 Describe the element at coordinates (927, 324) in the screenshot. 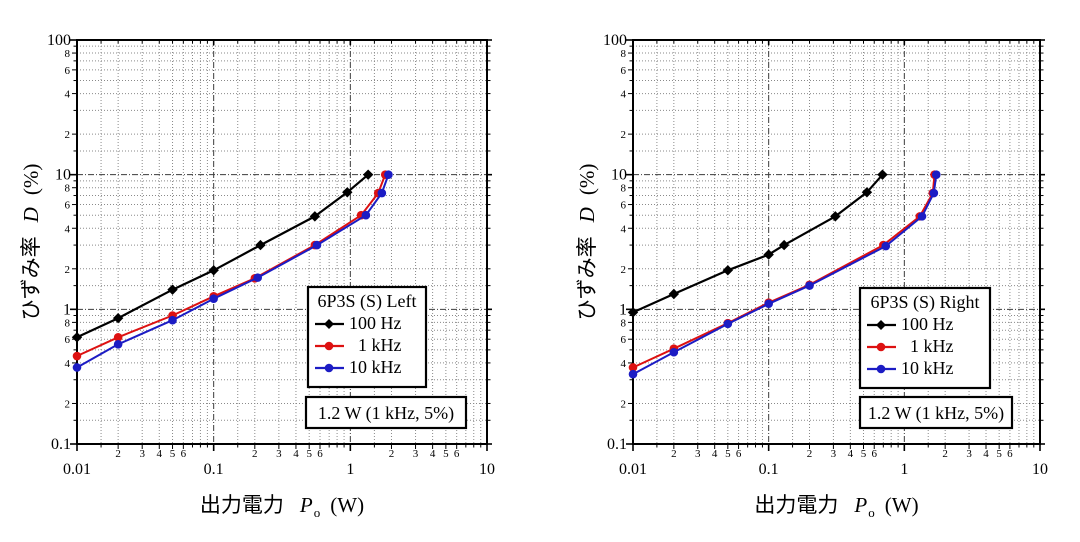

I see `legend-entry-label: 100 Hz` at that location.